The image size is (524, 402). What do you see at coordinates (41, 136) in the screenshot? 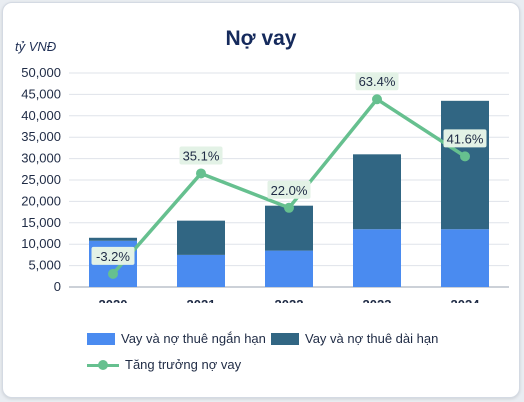
I see `y-tick-label: 35,000` at bounding box center [41, 136].